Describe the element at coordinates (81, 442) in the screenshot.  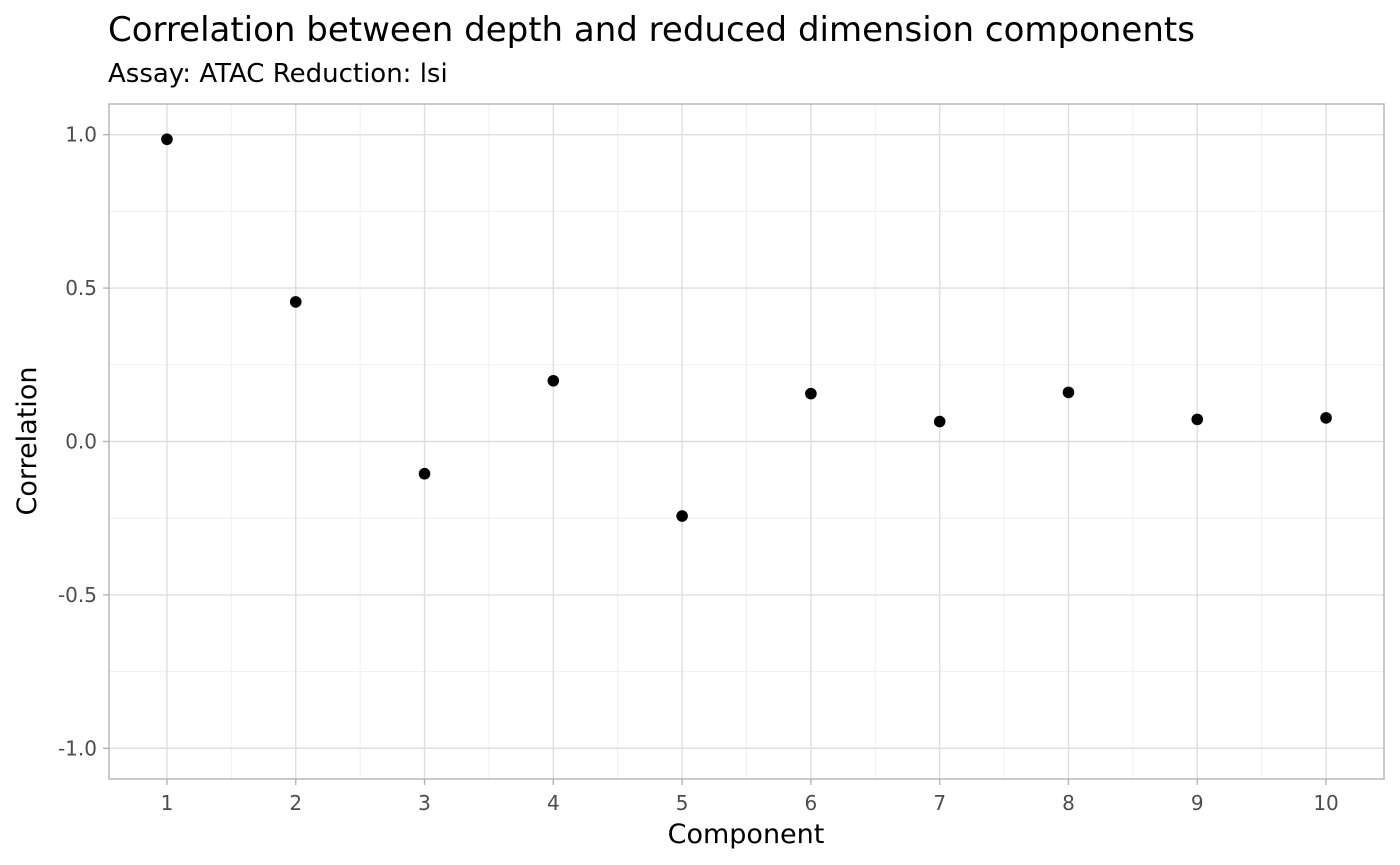
I see `y-tick-label: 0.0` at that location.